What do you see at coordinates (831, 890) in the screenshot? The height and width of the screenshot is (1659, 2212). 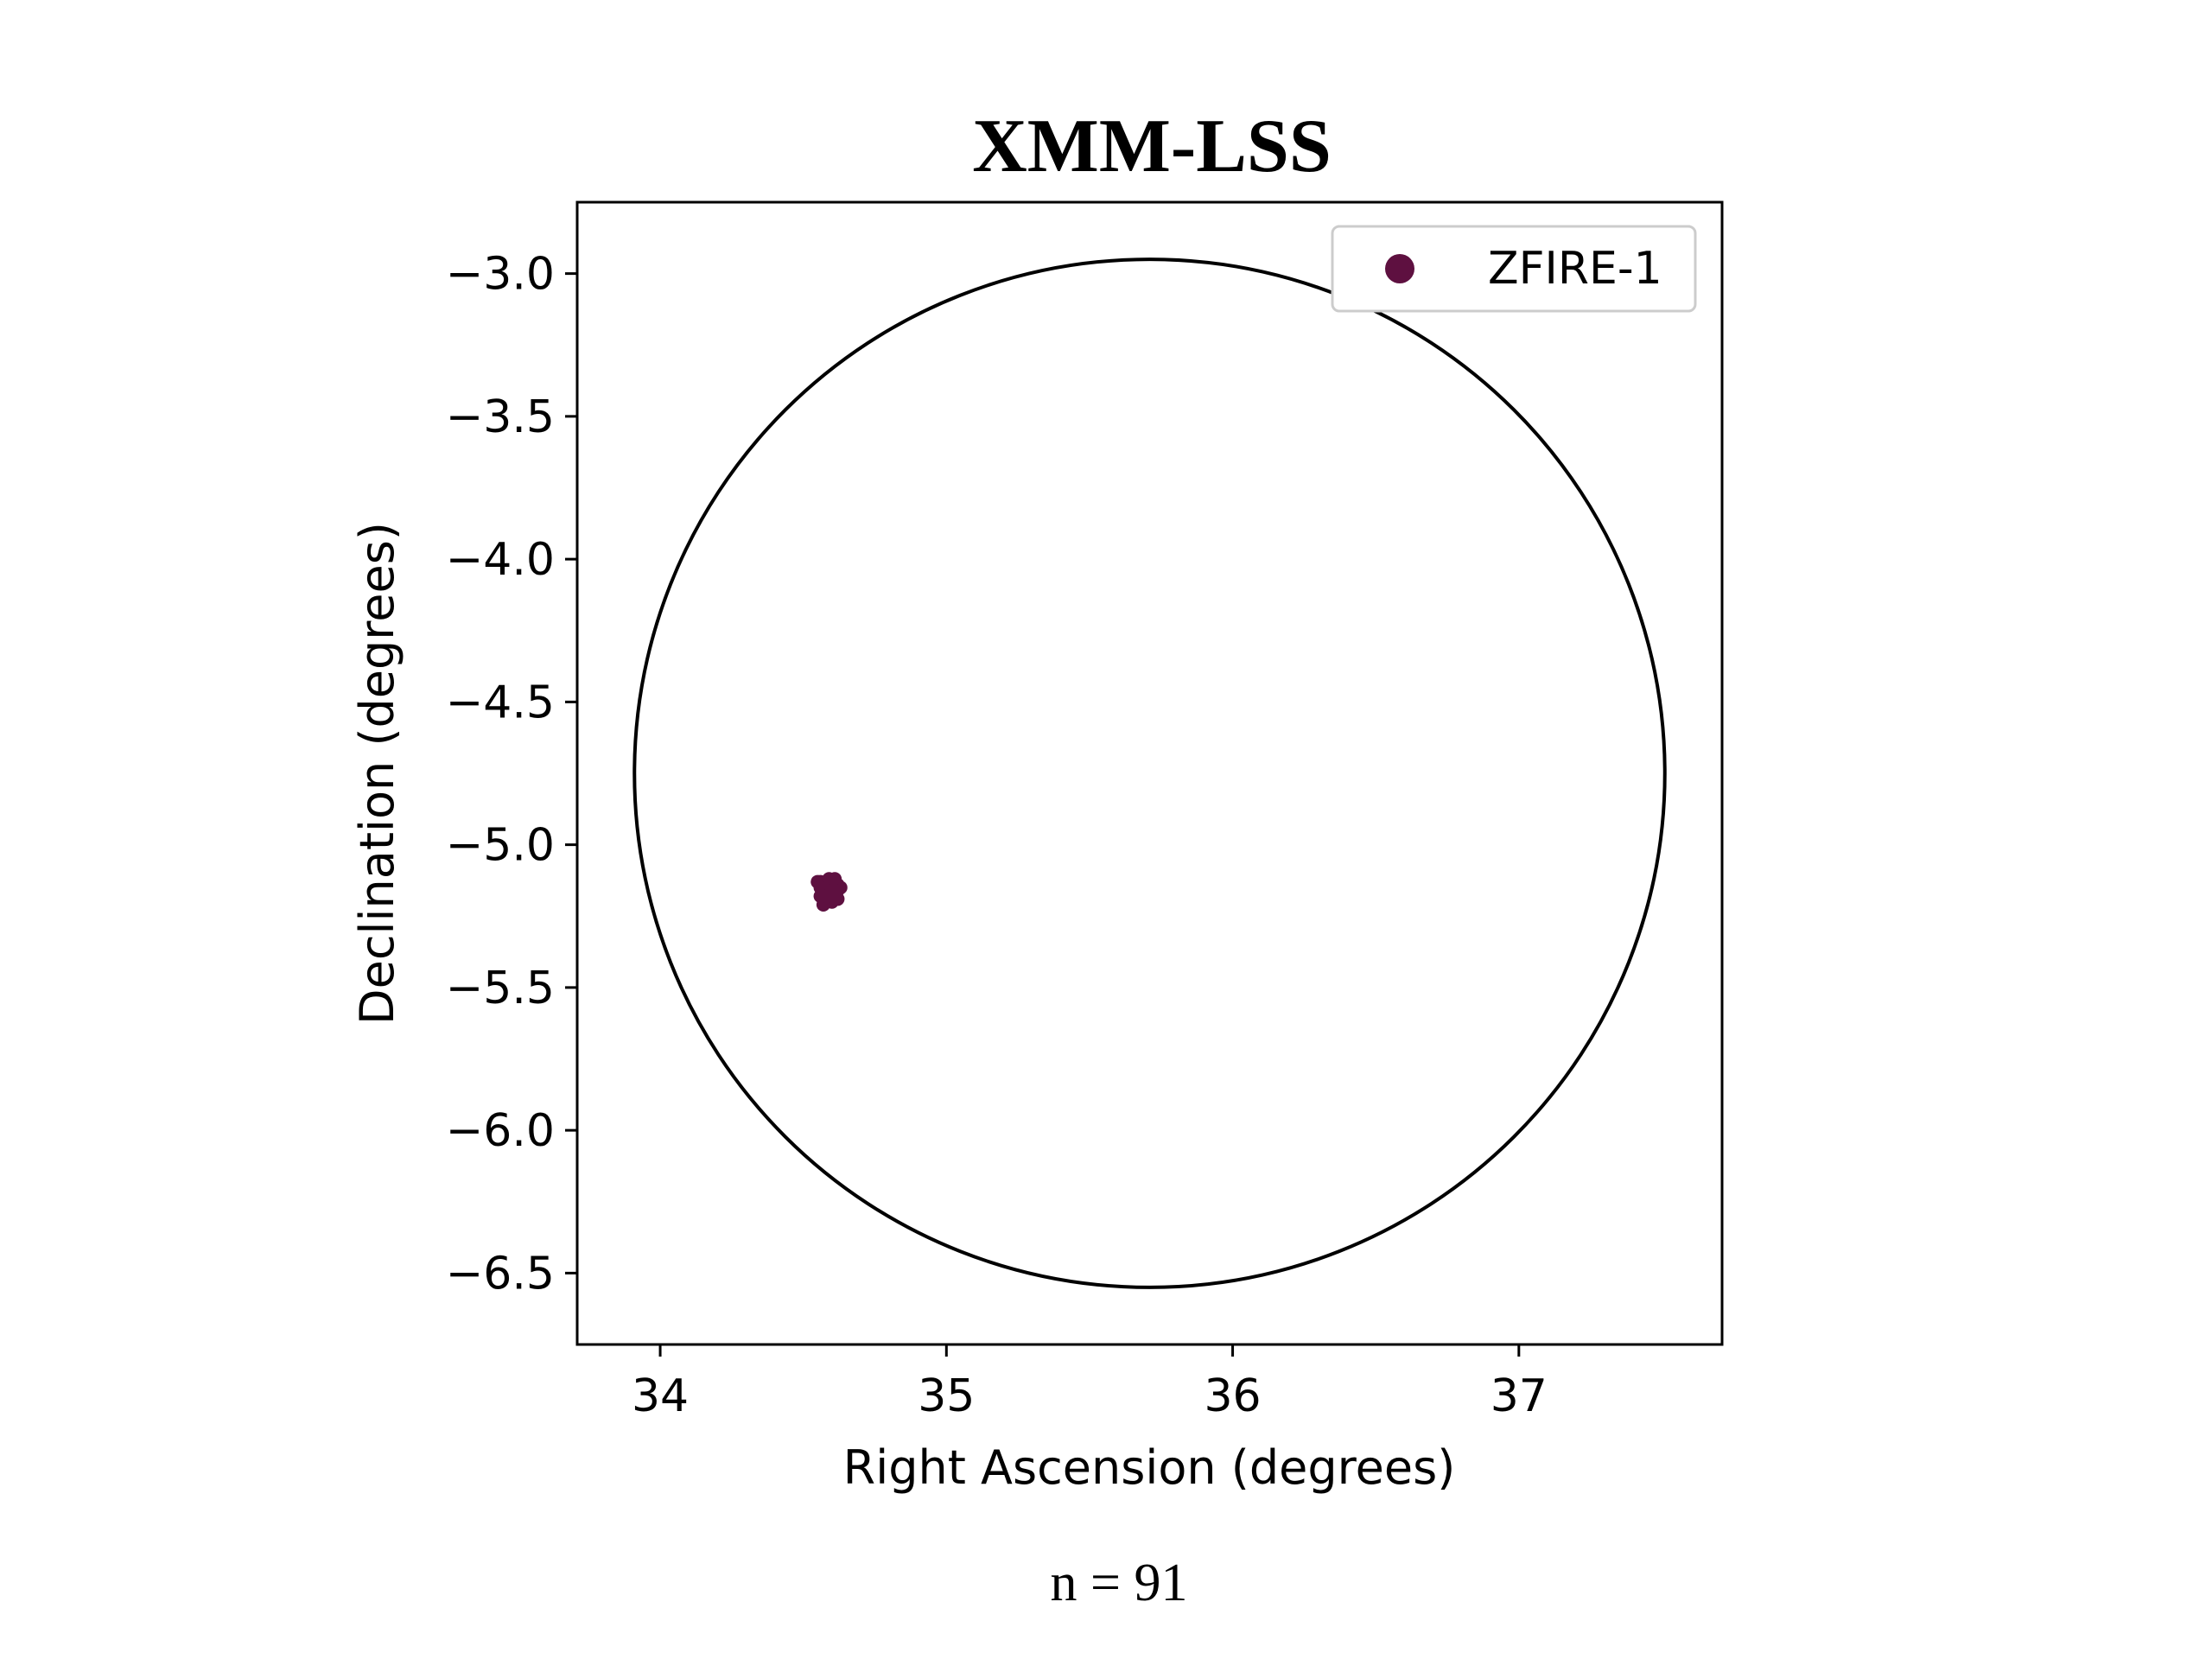 I see `data-point` at bounding box center [831, 890].